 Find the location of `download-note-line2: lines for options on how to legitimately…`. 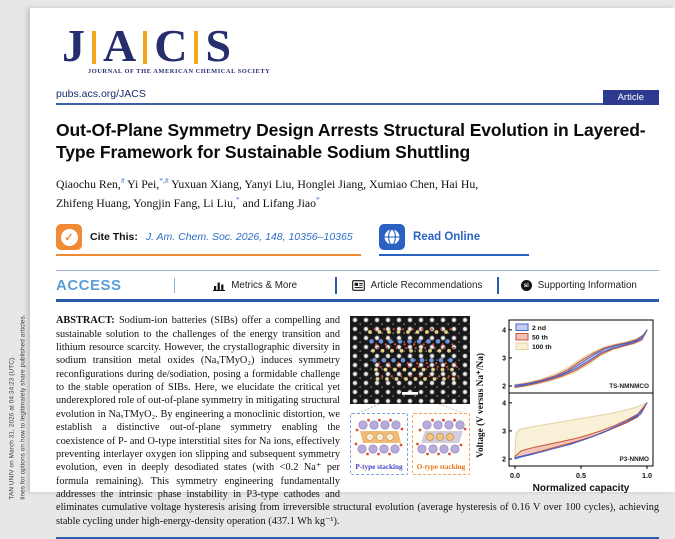

download-note-line2: lines for options on how to legitimately… is located at coordinates (22, 407).